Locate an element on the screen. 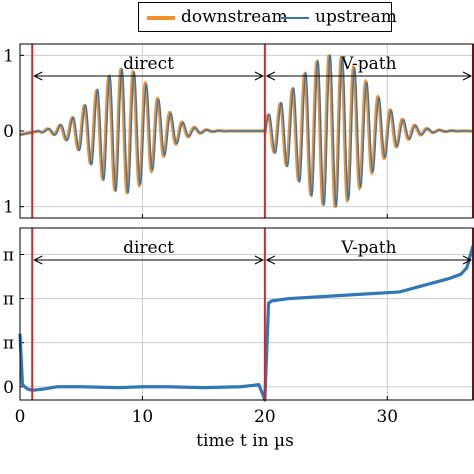 The image size is (474, 474). legend-swatch-downstream is located at coordinates (161, 17).